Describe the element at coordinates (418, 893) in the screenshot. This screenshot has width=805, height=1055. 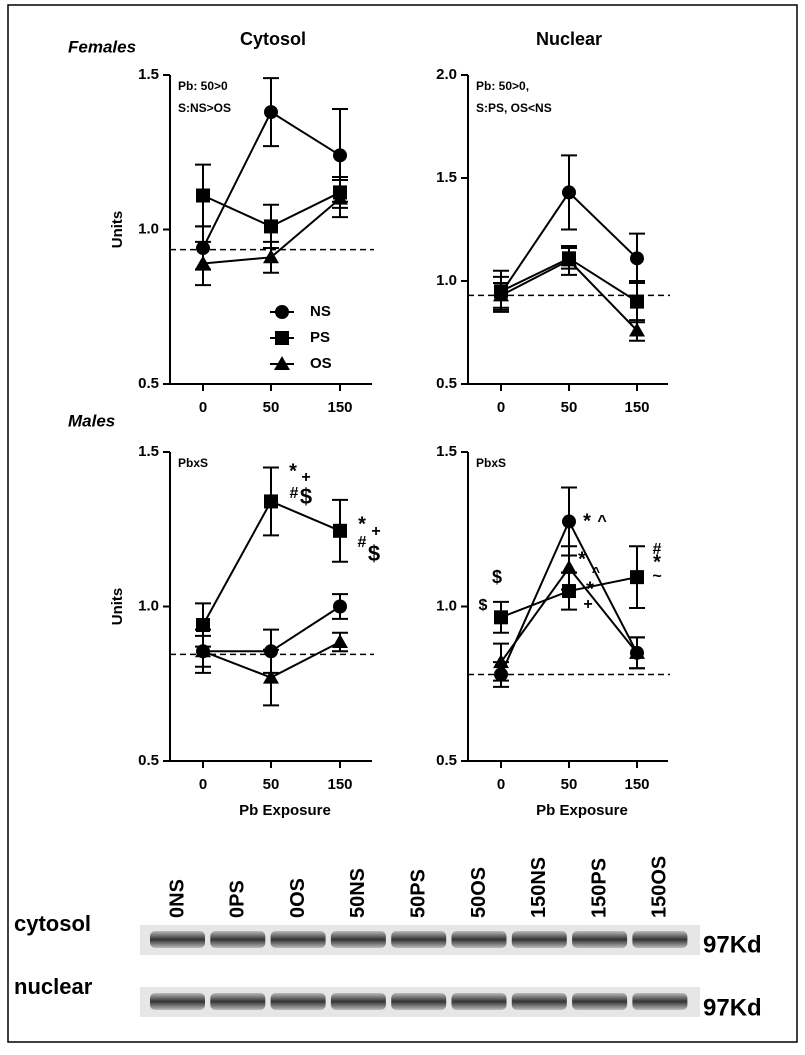
I see `lane-label: 50PS` at that location.